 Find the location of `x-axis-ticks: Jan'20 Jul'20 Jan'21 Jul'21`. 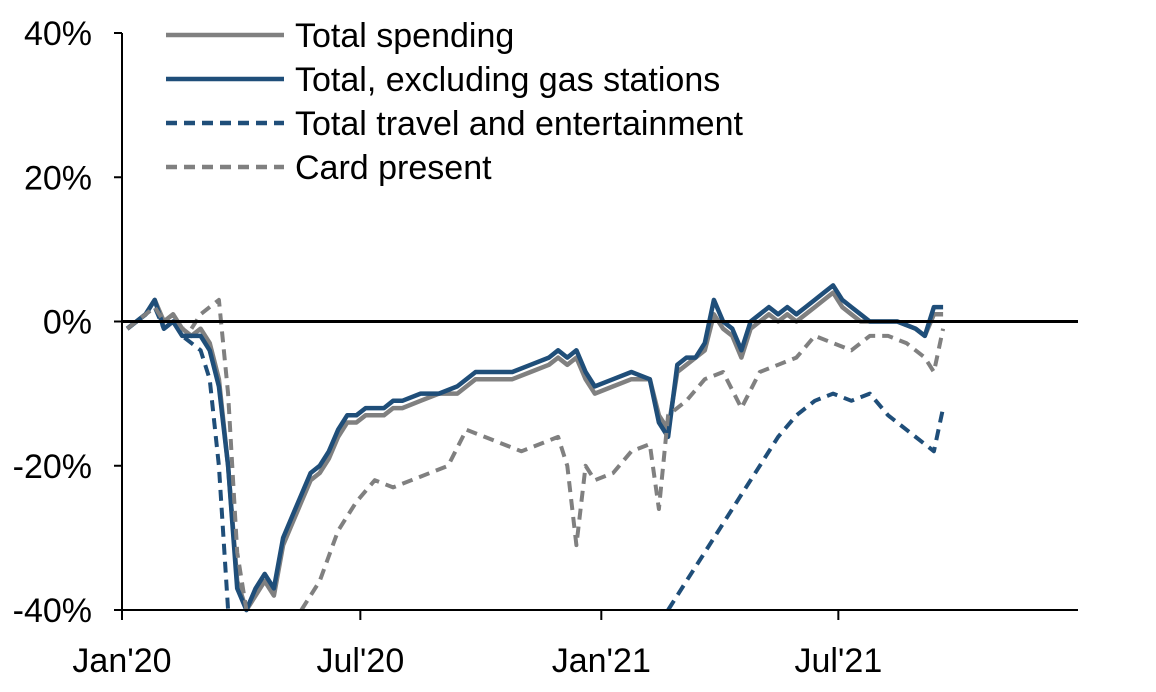

x-axis-ticks: Jan'20 Jul'20 Jan'21 Jul'21 is located at coordinates (477, 645).